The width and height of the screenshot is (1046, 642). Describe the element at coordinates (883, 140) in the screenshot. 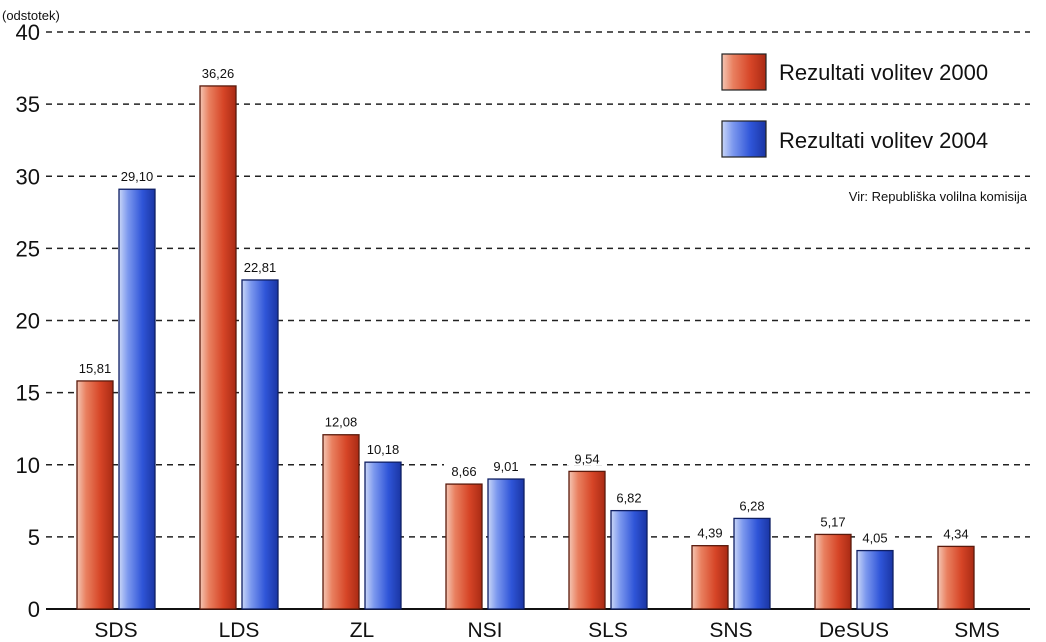

I see `legend-label-2004: Rezultati volitev 2004` at that location.